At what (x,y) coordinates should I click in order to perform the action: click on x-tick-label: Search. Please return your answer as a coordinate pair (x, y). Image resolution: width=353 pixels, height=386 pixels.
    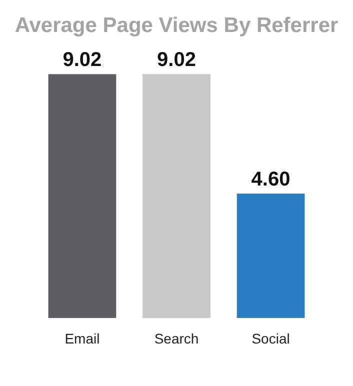
    Looking at the image, I should click on (176, 338).